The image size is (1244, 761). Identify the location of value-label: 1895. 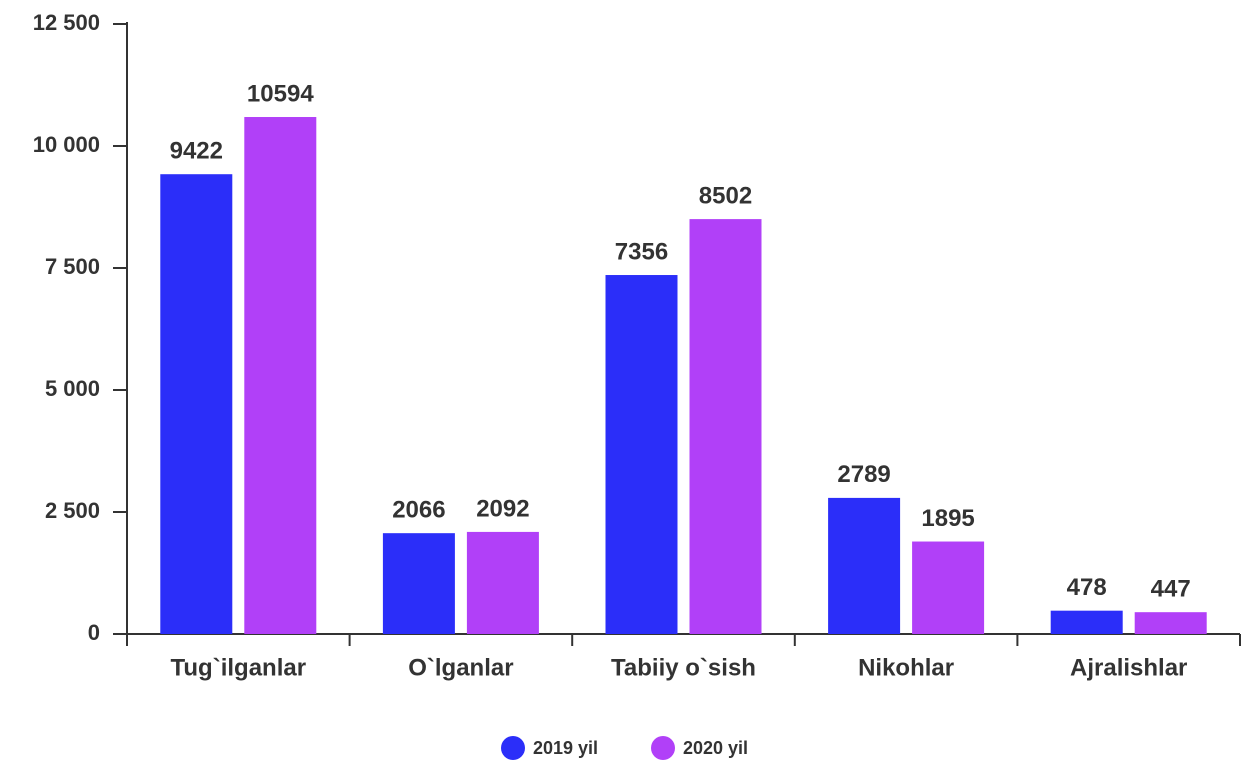
(947, 518).